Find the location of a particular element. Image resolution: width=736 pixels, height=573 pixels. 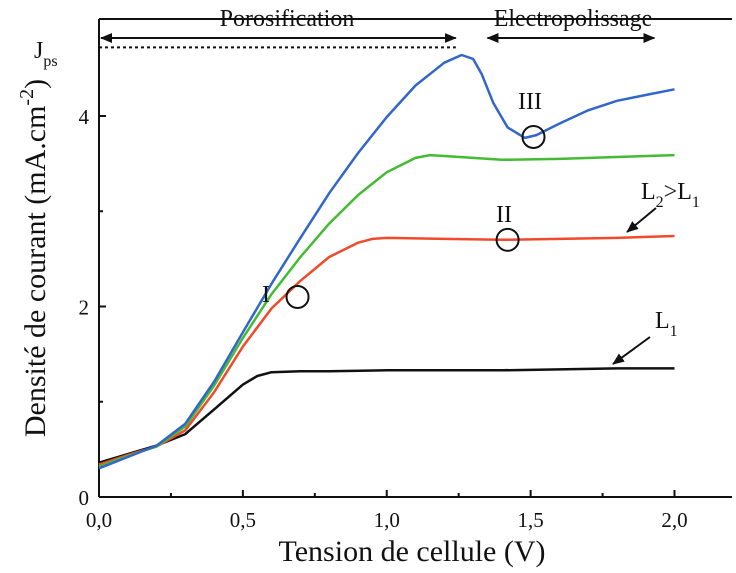

x-tick-label: 1,0 is located at coordinates (387, 520).